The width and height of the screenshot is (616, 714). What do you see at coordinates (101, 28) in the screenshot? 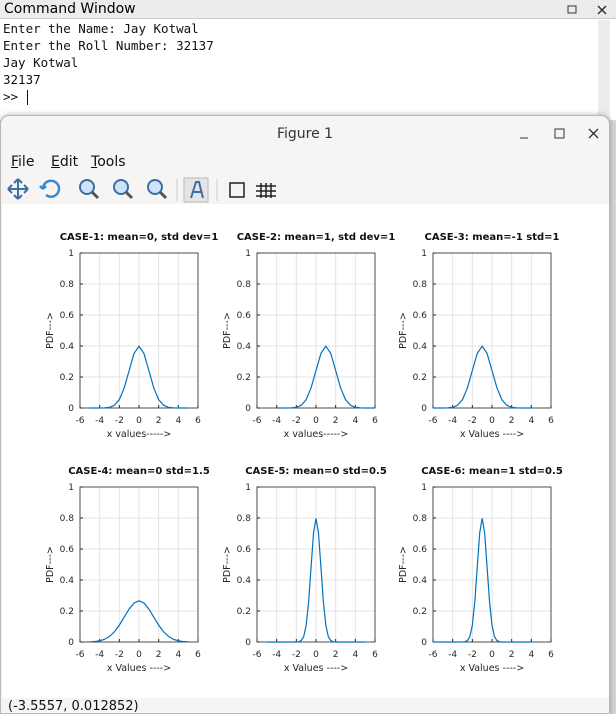
I see `console-line: Enter the Name: Jay Kotwal` at bounding box center [101, 28].